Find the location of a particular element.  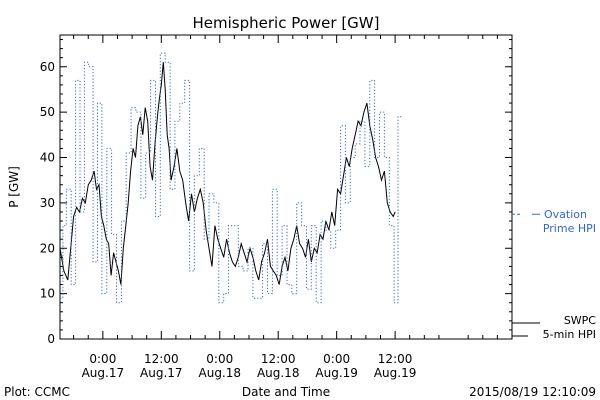

y-tick-label: 10 is located at coordinates (47, 294).